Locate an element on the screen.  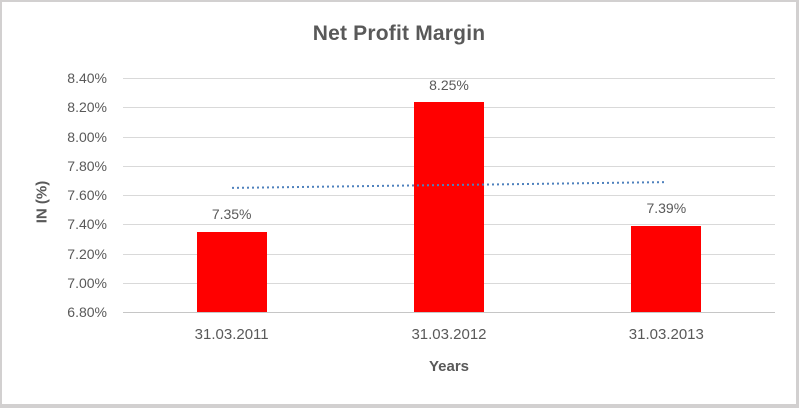
y-tick: 8.40% is located at coordinates (87, 78).